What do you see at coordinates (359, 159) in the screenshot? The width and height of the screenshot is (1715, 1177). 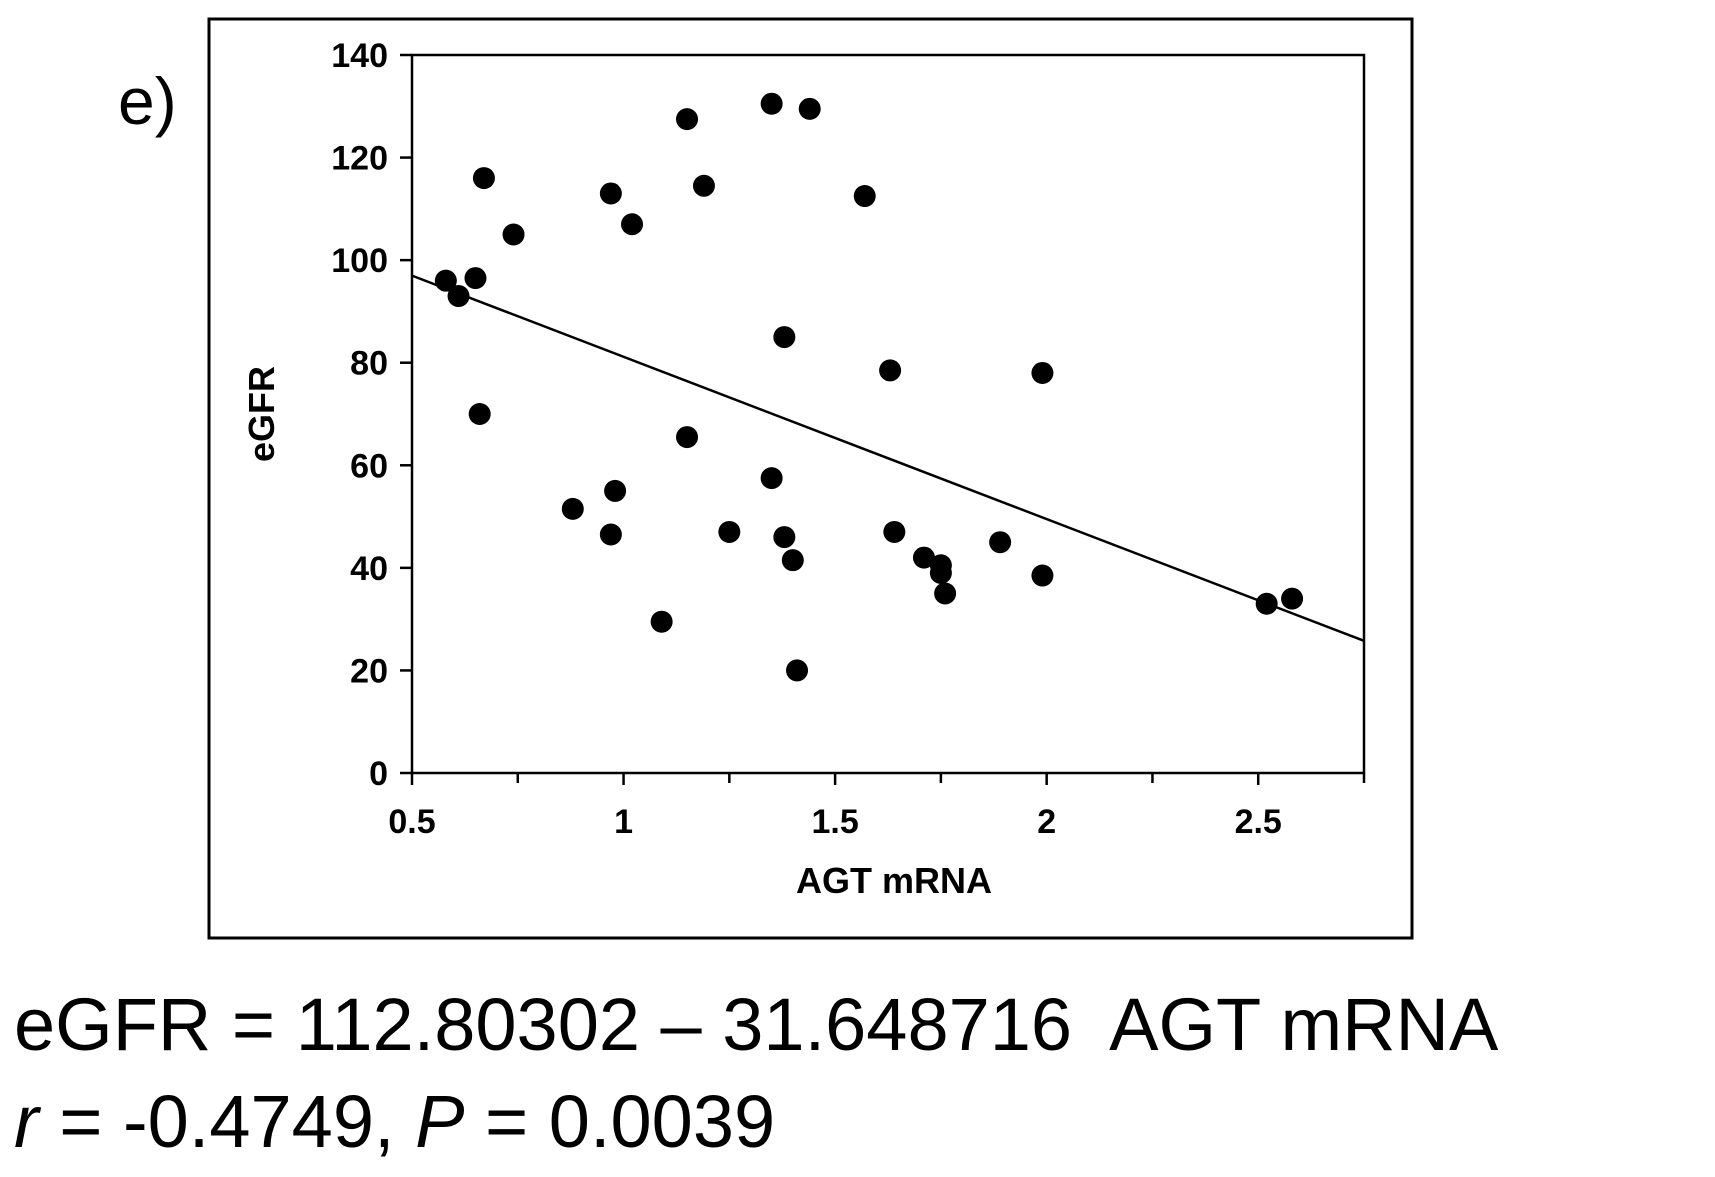 I see `y-tick-label: 120` at bounding box center [359, 159].